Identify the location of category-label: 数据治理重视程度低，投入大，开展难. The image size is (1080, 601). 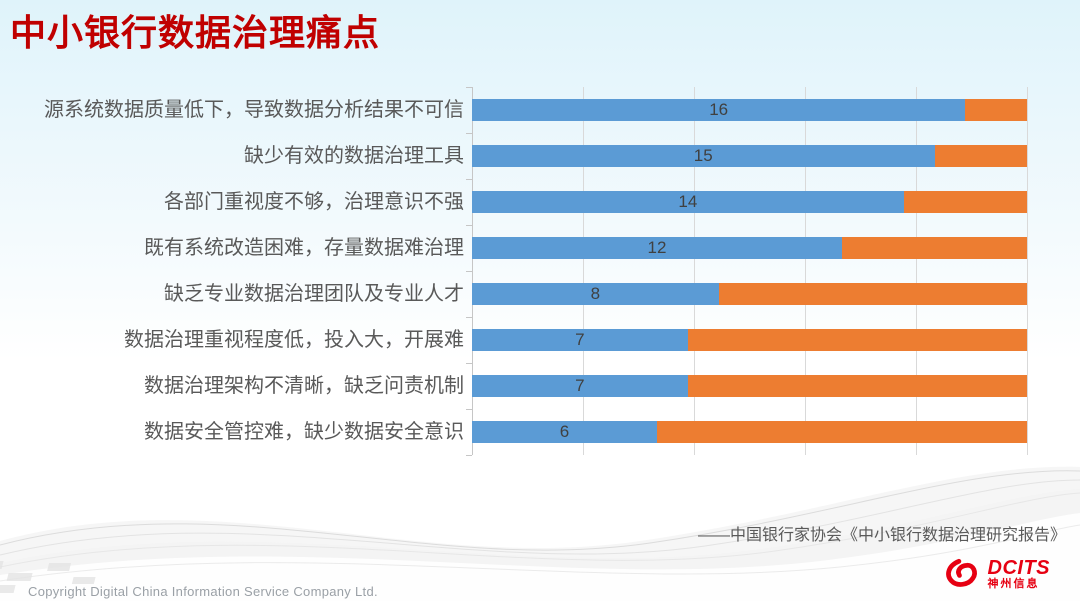
(294, 340).